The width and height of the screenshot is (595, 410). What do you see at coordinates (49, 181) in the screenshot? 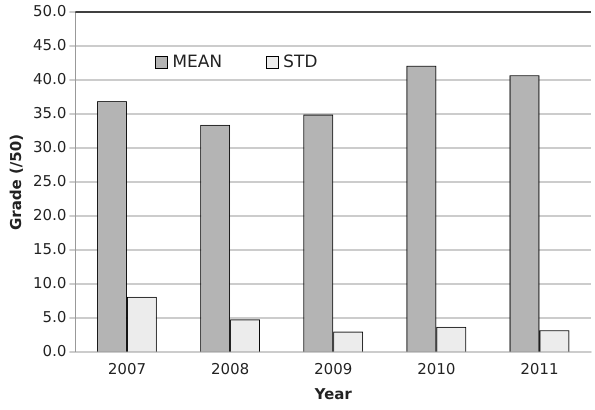
I see `y-tick-label: 25.0` at bounding box center [49, 181].